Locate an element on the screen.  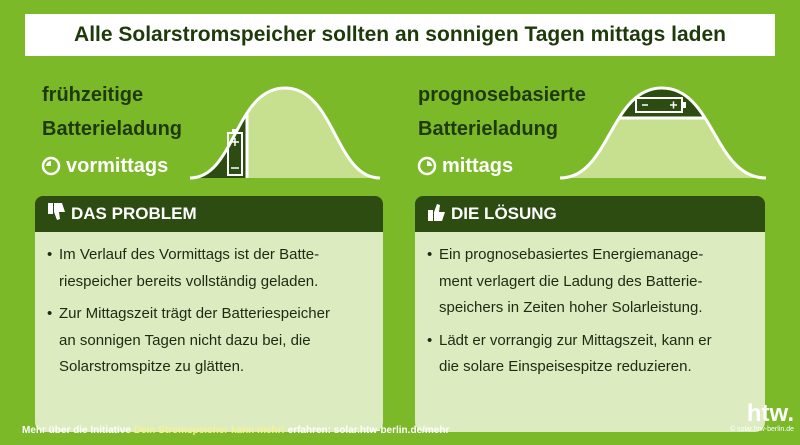
bullet-line: Im Verlauf des Vormittags ist der Batte- is located at coordinates (189, 254).